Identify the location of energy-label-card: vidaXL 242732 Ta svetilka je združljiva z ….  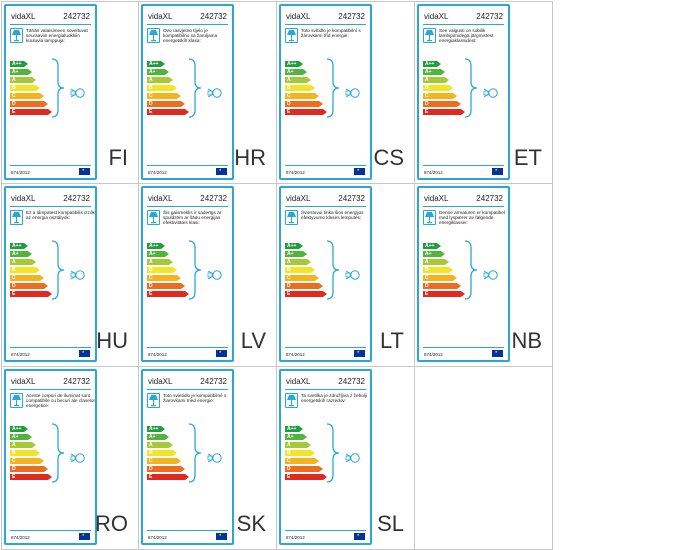
(325, 457).